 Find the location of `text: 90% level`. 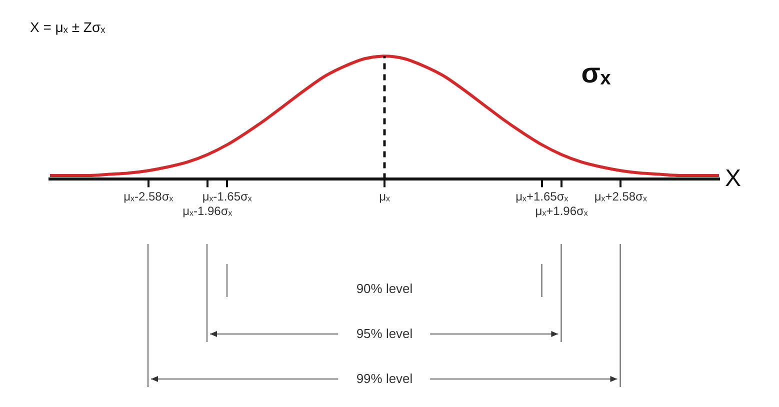

text: 90% level is located at coordinates (384, 289).